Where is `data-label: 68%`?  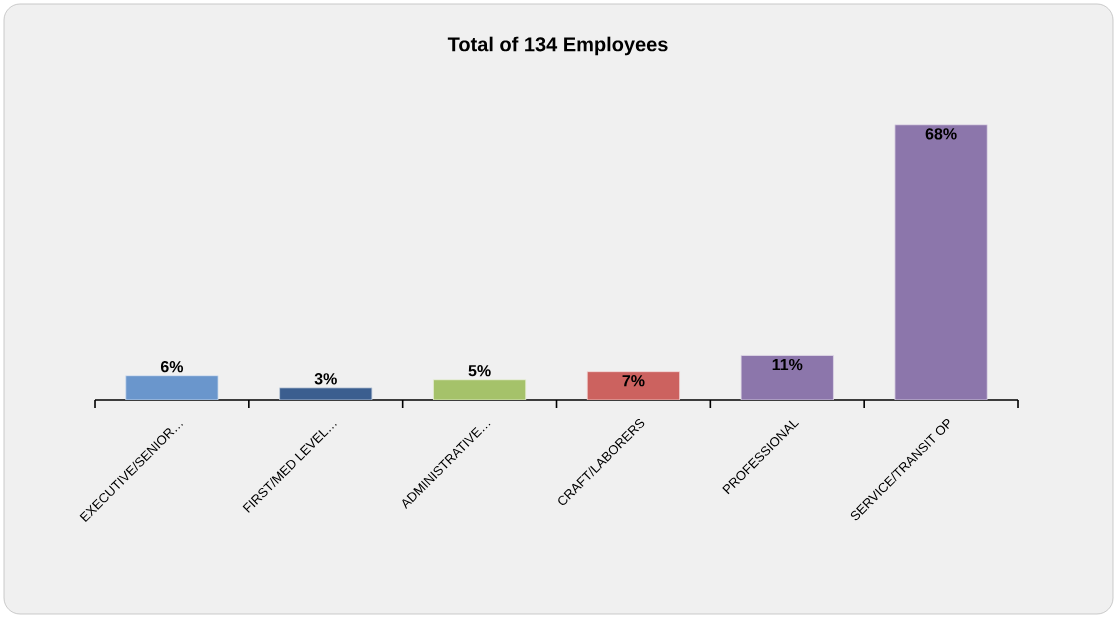
data-label: 68% is located at coordinates (941, 134).